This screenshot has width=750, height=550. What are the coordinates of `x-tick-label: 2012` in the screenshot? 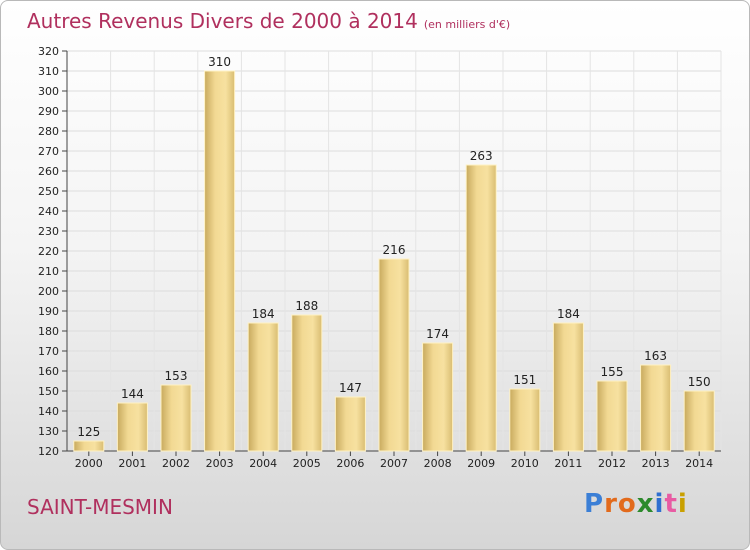 It's located at (612, 463).